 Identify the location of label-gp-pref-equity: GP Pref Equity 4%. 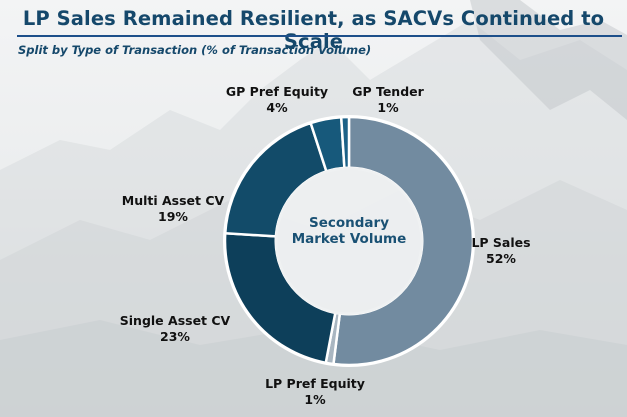
(277, 100).